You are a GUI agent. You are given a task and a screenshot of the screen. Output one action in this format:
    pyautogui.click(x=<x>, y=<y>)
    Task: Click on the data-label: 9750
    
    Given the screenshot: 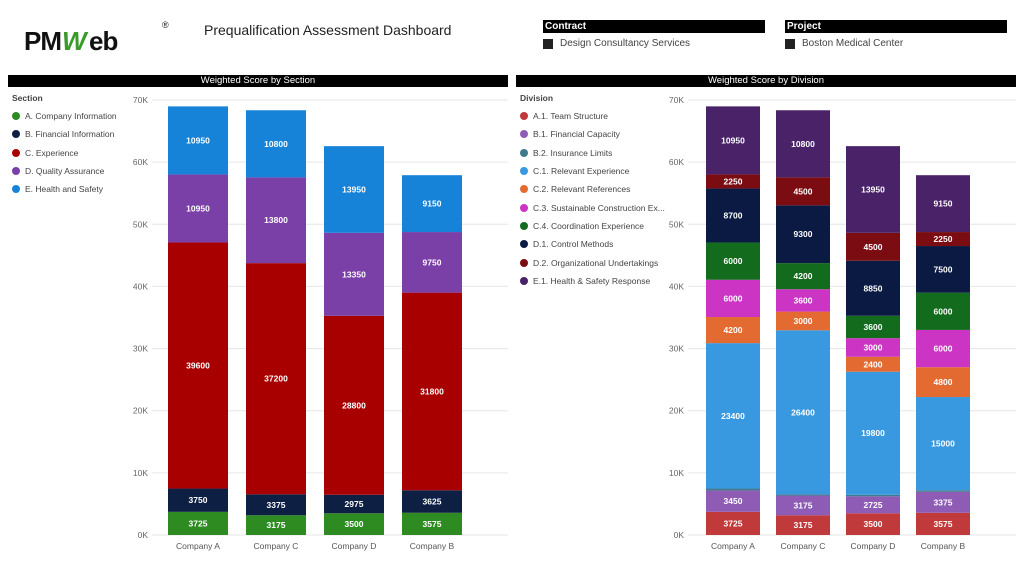 What is the action you would take?
    pyautogui.click(x=432, y=262)
    